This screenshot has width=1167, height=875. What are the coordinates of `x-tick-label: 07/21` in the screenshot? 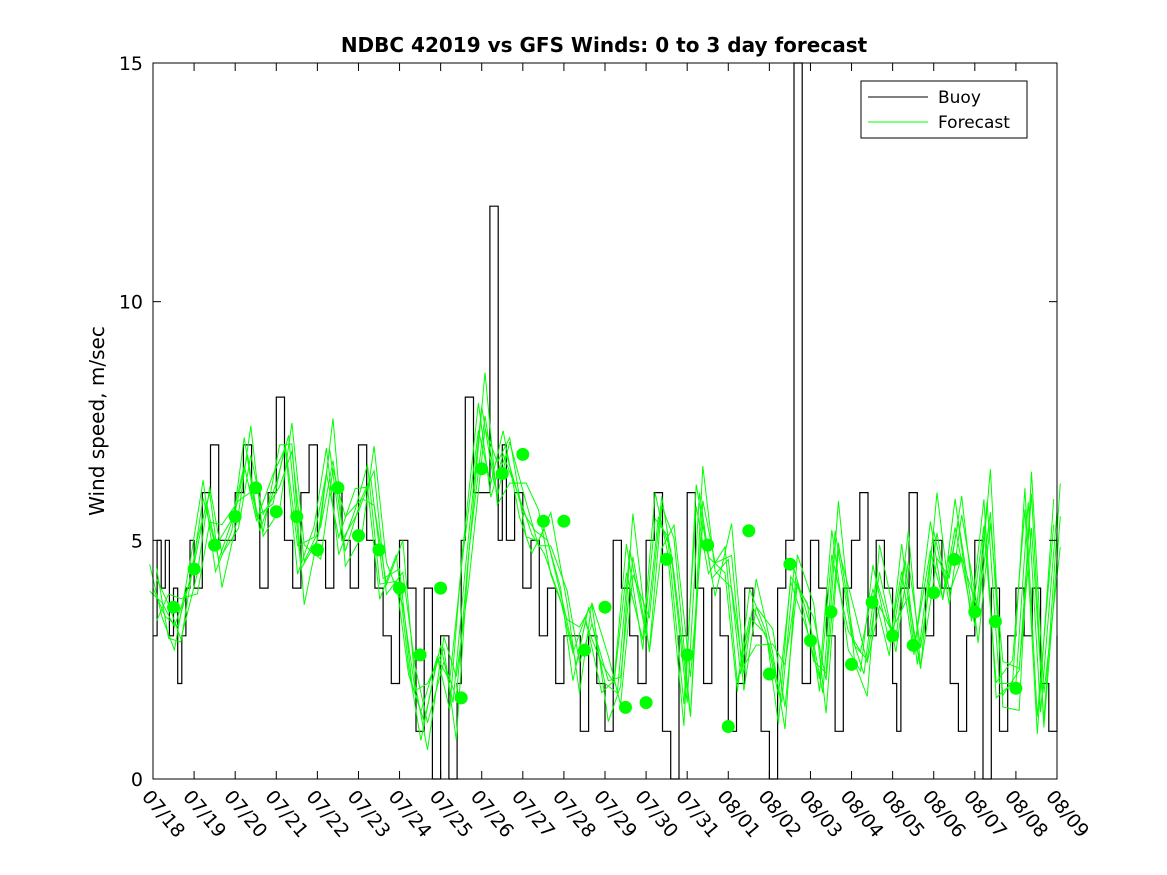 It's located at (286, 814).